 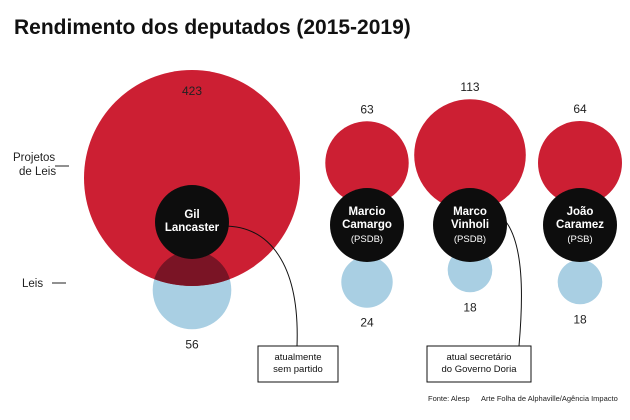 What do you see at coordinates (212, 27) in the screenshot?
I see `chart-title: Rendimento dos deputados (2015-2019)` at bounding box center [212, 27].